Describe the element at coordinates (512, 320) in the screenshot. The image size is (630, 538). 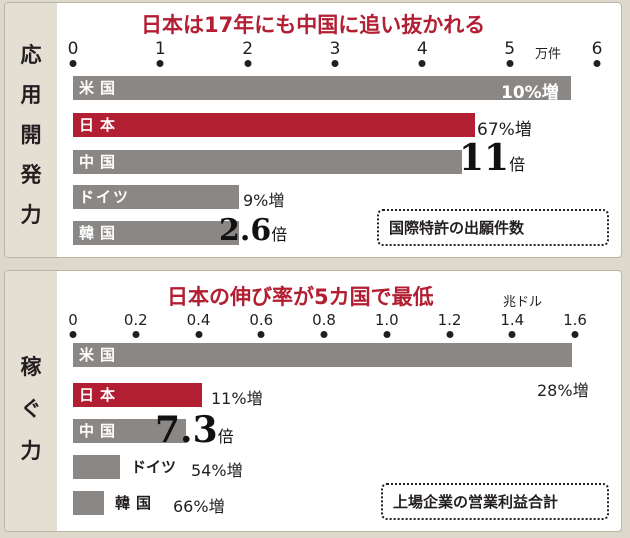
I see `x-tick-label: 1.4` at that location.